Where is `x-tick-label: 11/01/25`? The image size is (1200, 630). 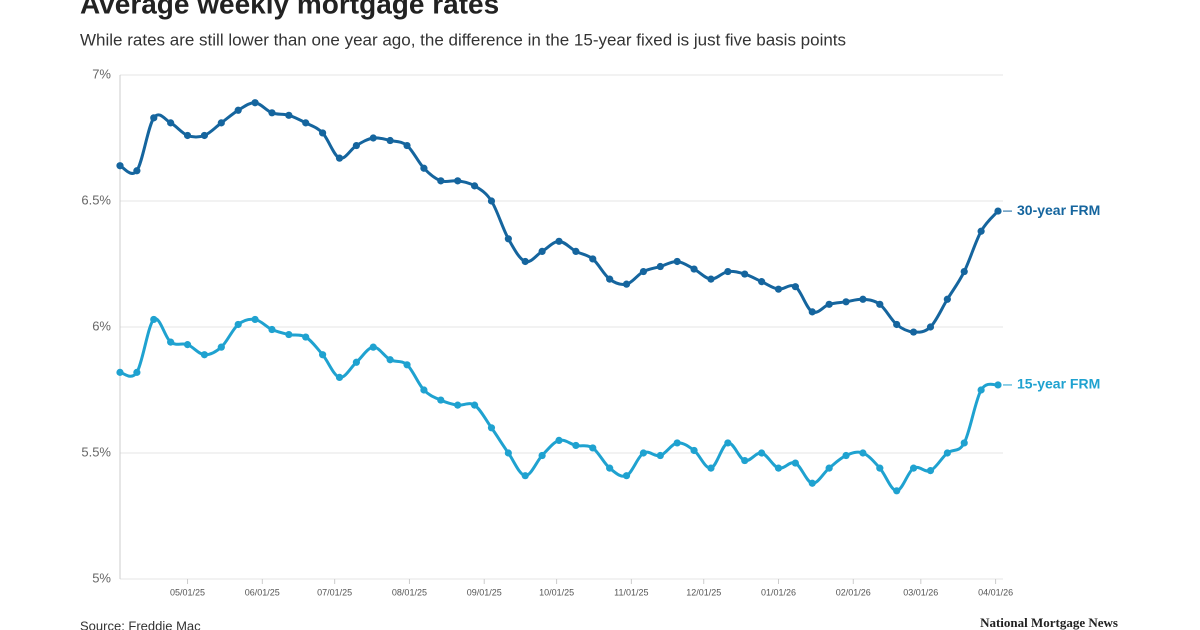
x-tick-label: 11/01/25 is located at coordinates (631, 592).